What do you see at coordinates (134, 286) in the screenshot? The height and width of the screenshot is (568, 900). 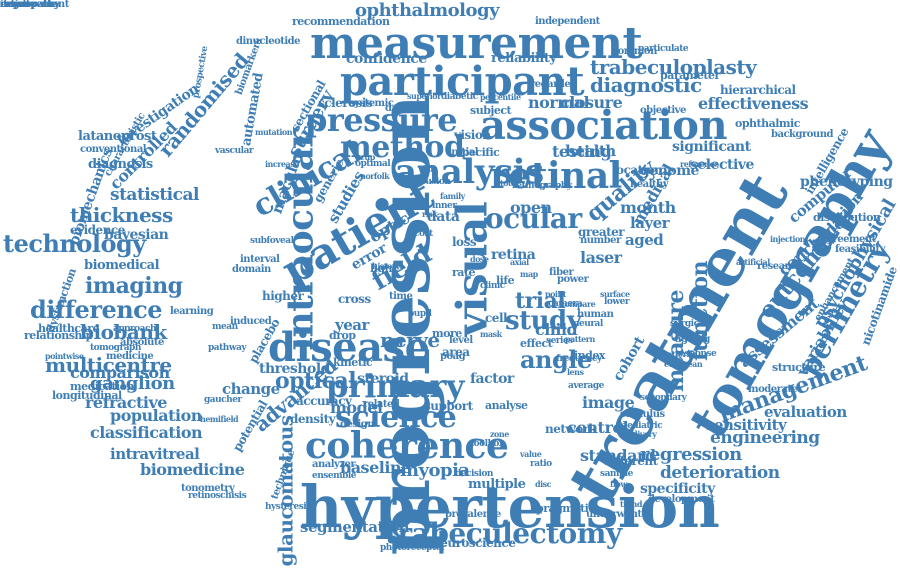 I see `cloud-word: imaging` at bounding box center [134, 286].